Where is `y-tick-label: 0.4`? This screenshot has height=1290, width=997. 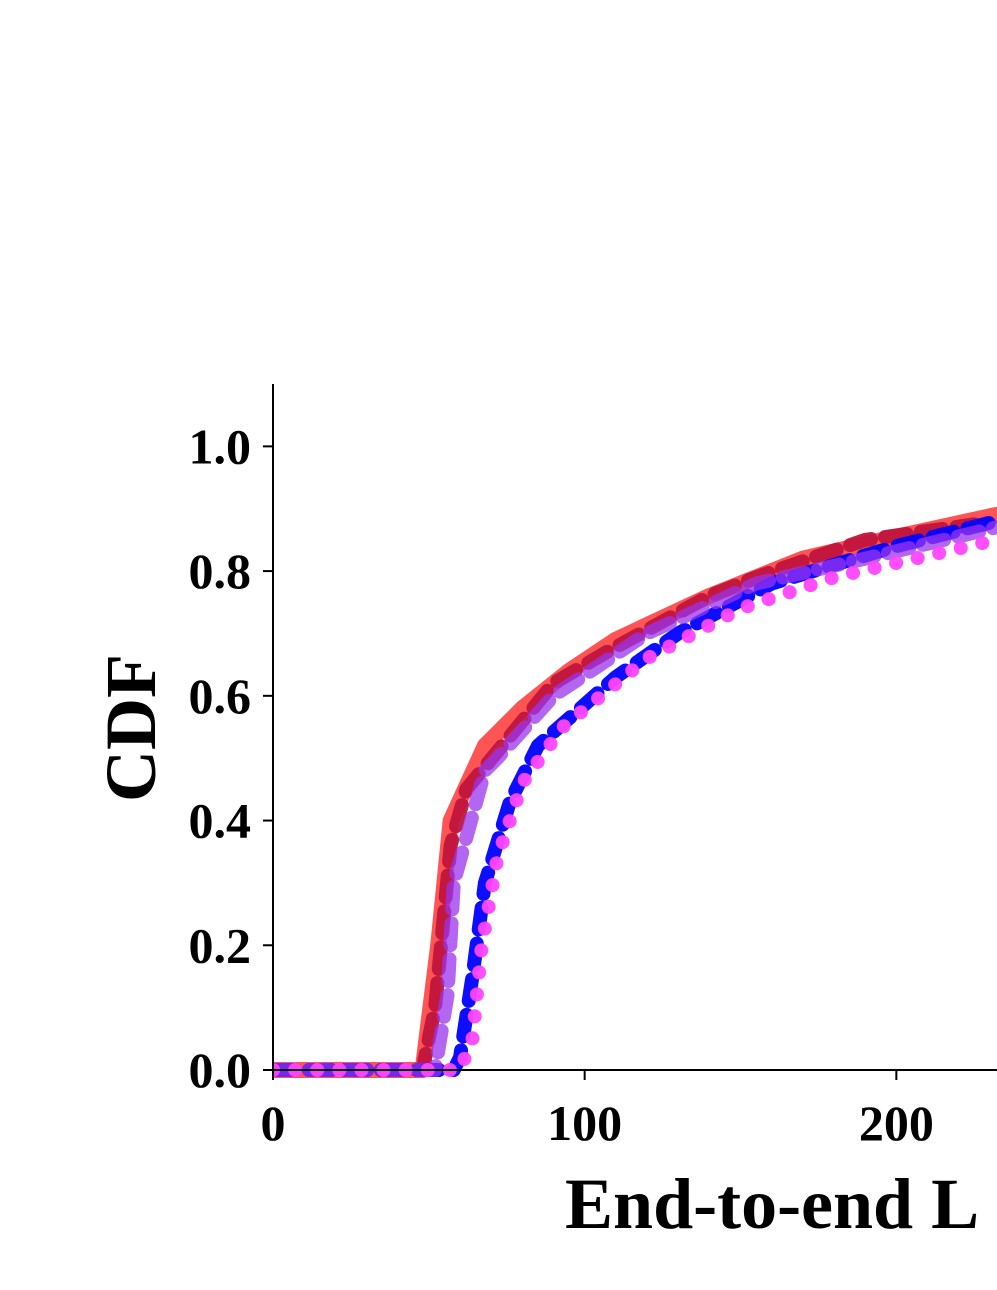
y-tick-label: 0.4 is located at coordinates (220, 821).